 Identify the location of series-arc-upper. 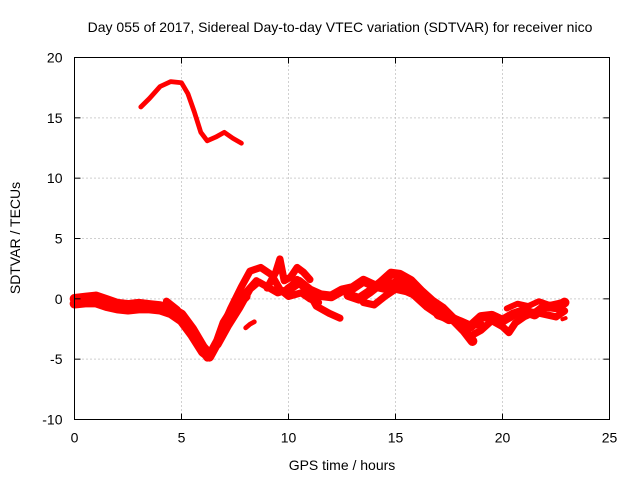
(191, 112).